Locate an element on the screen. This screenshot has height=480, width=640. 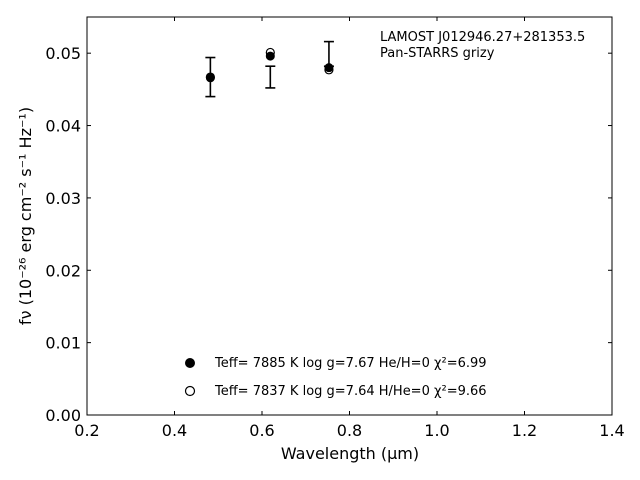
y-tick-label: 0.05 is located at coordinates (63, 53).